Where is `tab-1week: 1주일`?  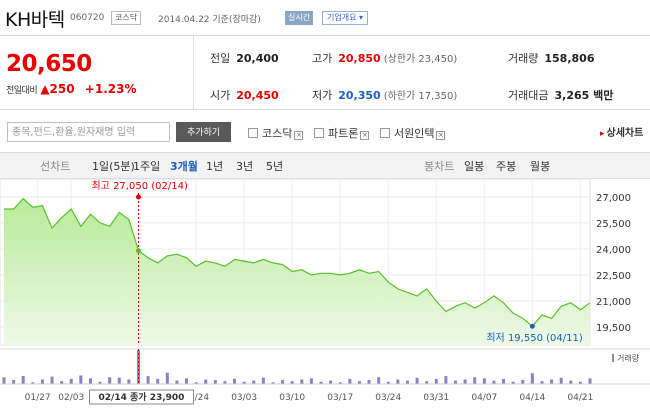
tab-1week: 1주일 is located at coordinates (147, 166).